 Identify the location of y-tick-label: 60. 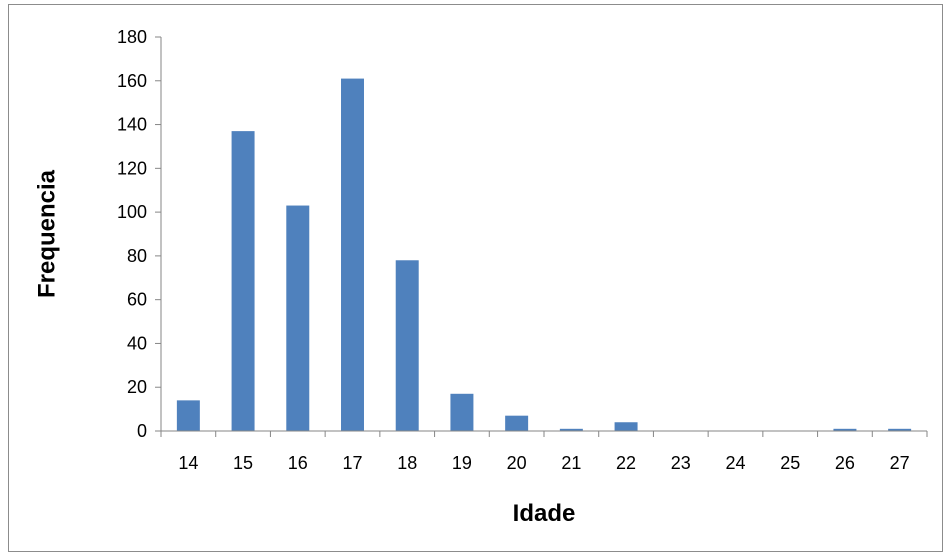
(137, 300).